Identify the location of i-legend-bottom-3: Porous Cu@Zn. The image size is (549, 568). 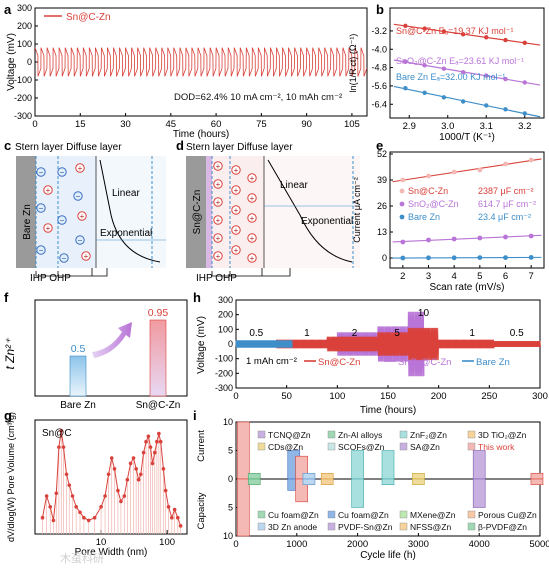
(507, 515).